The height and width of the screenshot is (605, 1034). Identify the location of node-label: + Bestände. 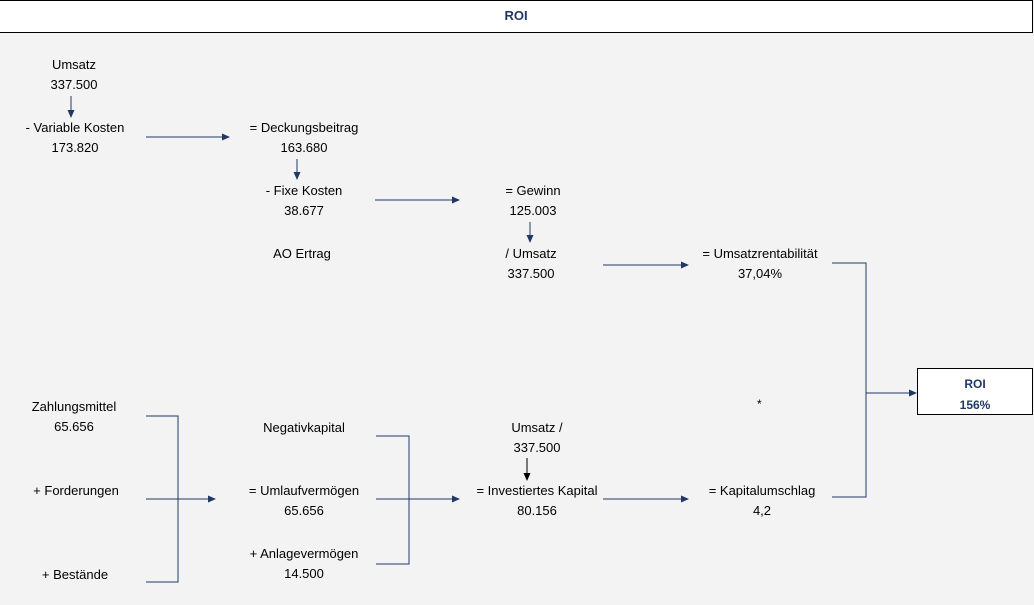
(75, 574).